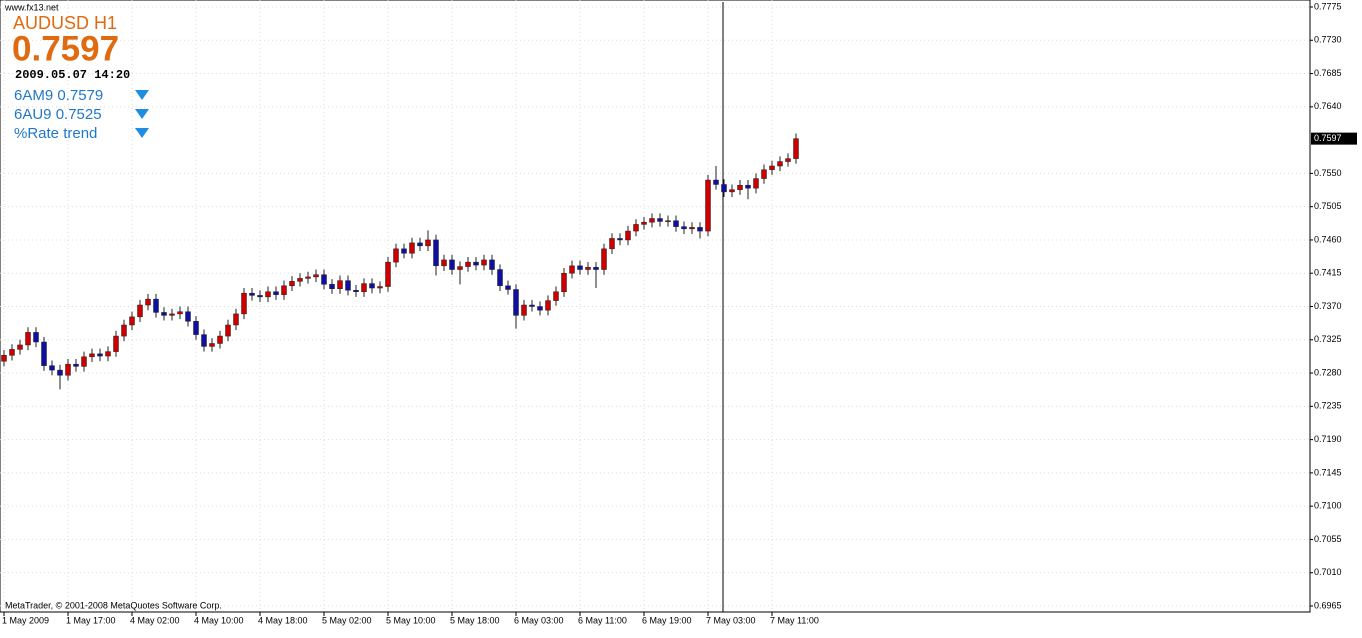 The width and height of the screenshot is (1362, 638). What do you see at coordinates (731, 620) in the screenshot?
I see `x-tick-label: 7 May 03:00` at bounding box center [731, 620].